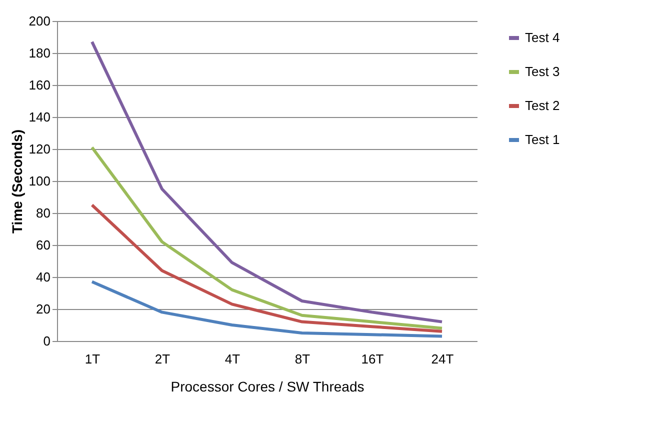  What do you see at coordinates (43, 309) in the screenshot?
I see `y-tick-label: 20` at bounding box center [43, 309].